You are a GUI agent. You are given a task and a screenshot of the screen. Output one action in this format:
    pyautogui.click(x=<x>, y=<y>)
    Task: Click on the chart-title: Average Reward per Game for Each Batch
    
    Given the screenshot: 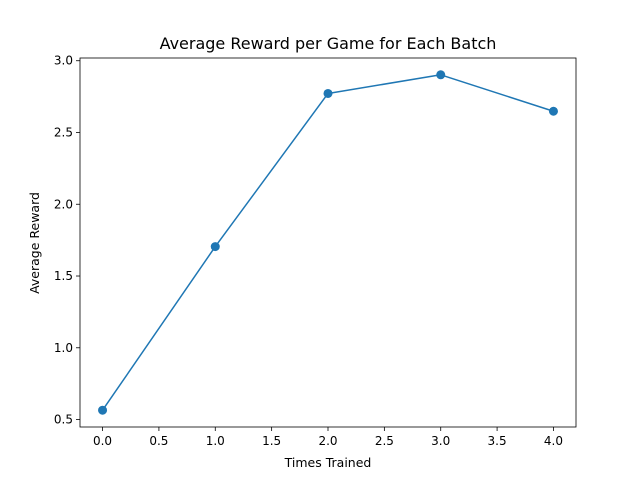 What is the action you would take?
    pyautogui.click(x=328, y=43)
    